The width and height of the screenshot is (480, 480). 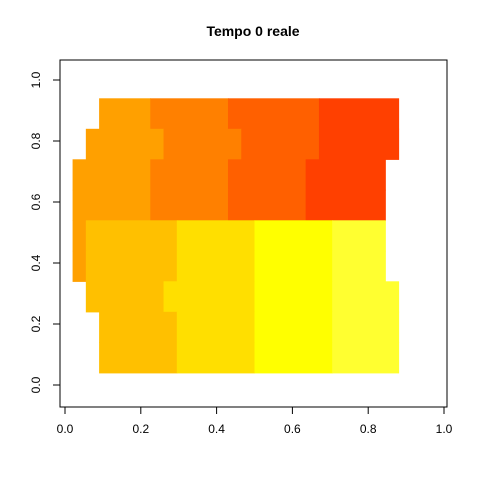 I want to click on x-tick-label: 0.4, so click(x=216, y=429).